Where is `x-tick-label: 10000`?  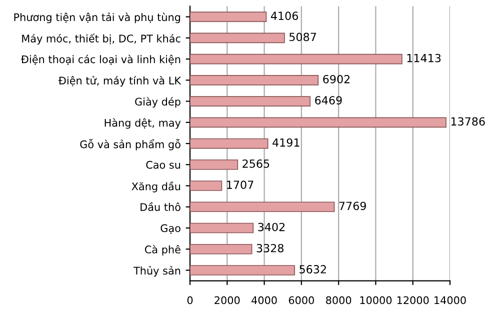
x-tick-label: 10000 is located at coordinates (376, 300).